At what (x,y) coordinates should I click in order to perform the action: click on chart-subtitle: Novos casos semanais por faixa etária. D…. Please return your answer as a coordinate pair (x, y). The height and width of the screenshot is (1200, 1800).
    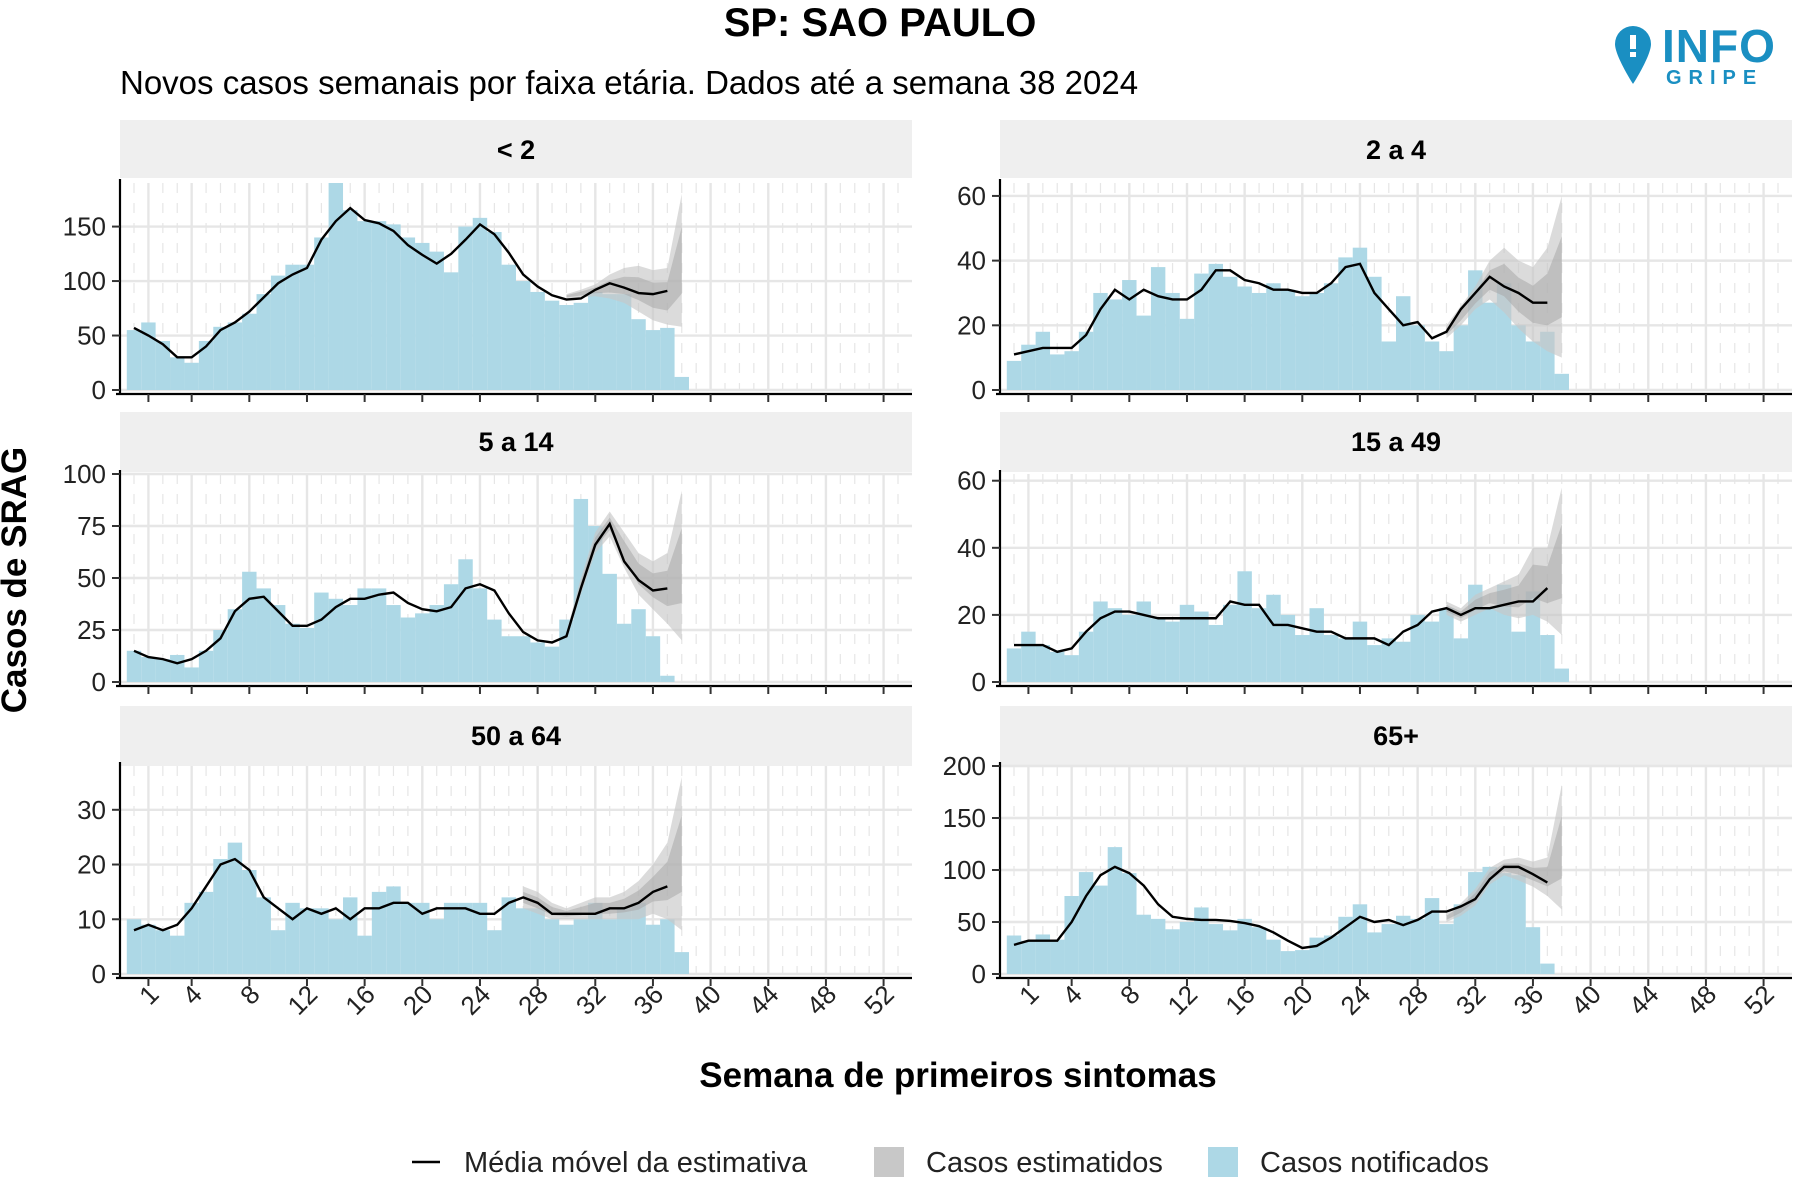
    Looking at the image, I should click on (629, 82).